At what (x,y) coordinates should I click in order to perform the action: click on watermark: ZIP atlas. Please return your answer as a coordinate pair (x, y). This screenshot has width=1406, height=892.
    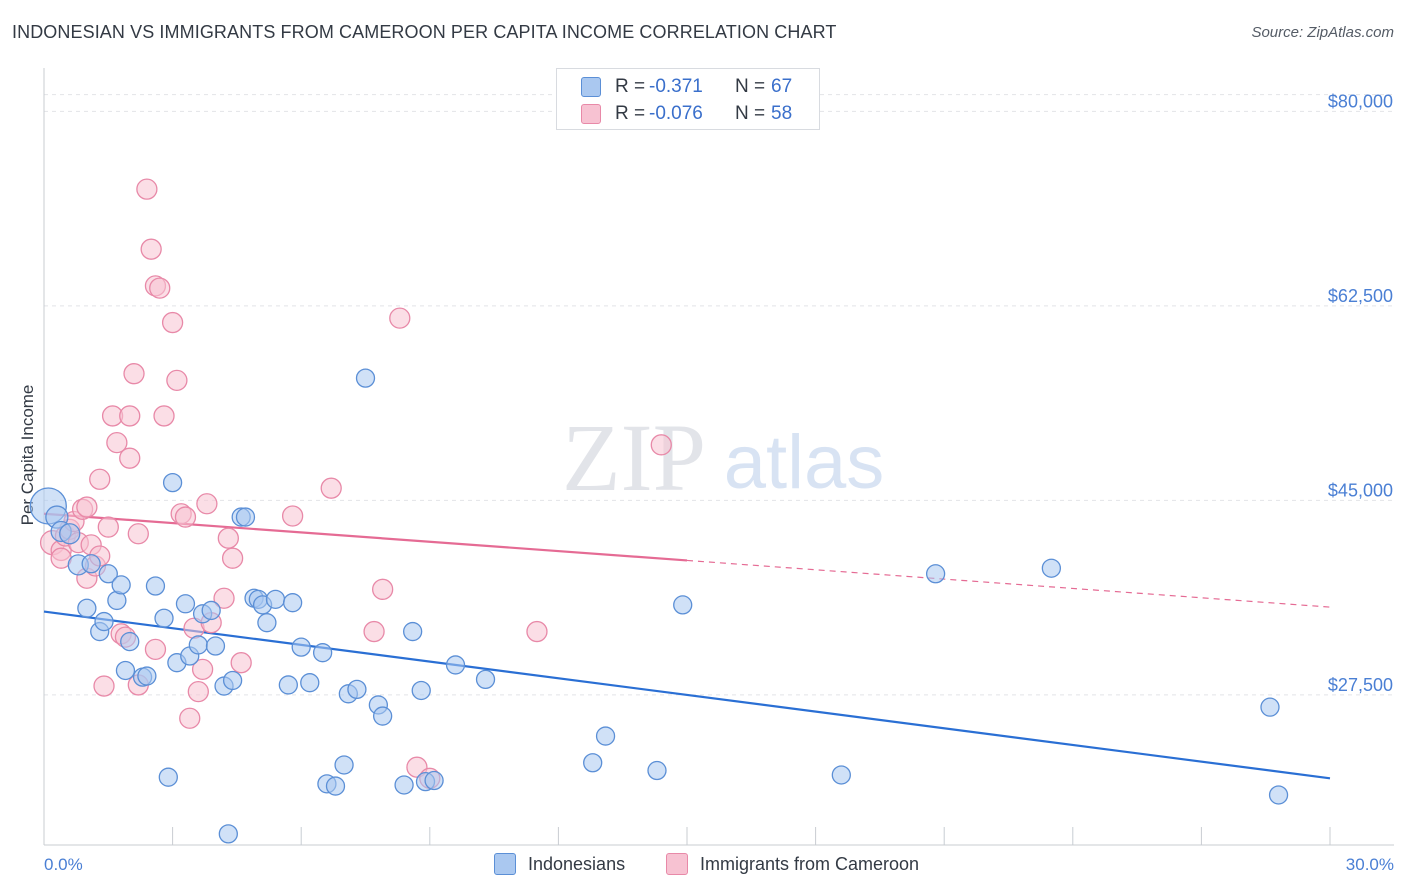
    Looking at the image, I should click on (723, 457).